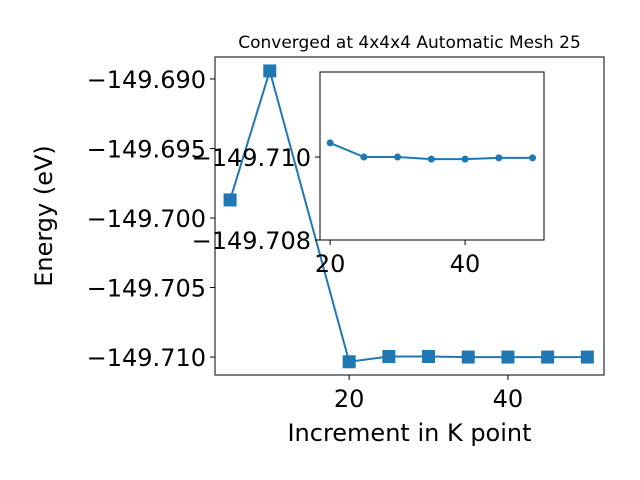  Describe the element at coordinates (251, 241) in the screenshot. I see `y-tick-label: −149.708` at that location.